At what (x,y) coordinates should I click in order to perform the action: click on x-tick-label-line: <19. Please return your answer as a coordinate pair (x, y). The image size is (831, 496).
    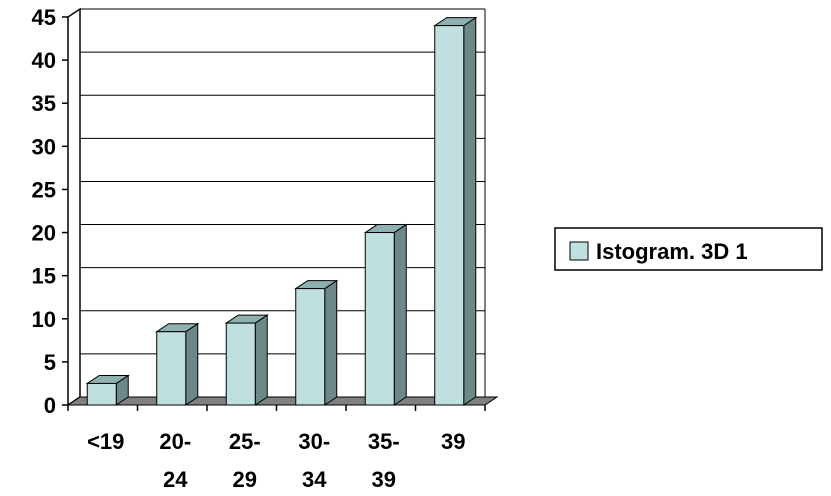
    Looking at the image, I should click on (105, 441).